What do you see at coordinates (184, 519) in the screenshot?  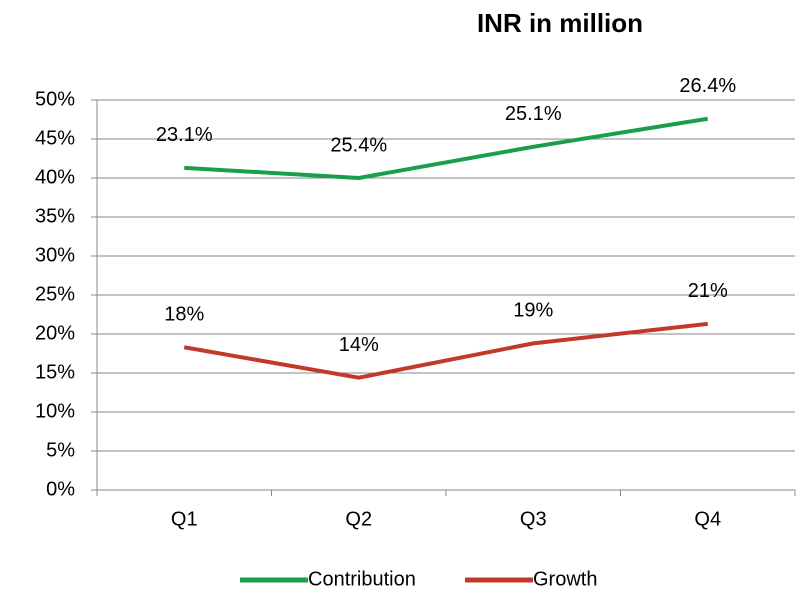 I see `x-tick-label: Q1` at bounding box center [184, 519].